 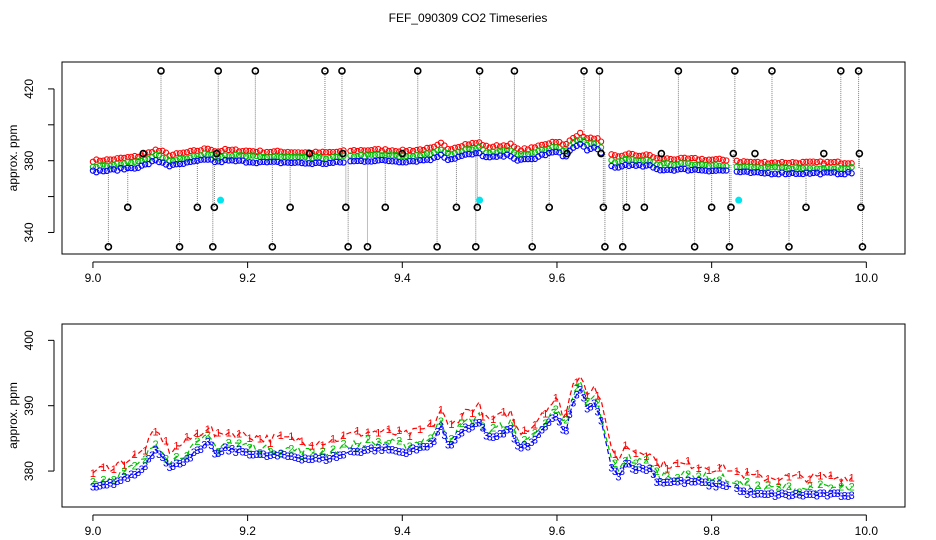 What do you see at coordinates (481, 526) in the screenshot?
I see `bottom-x-axis: 9.0 9.2 9.4 9.6 9.8 10.0` at bounding box center [481, 526].